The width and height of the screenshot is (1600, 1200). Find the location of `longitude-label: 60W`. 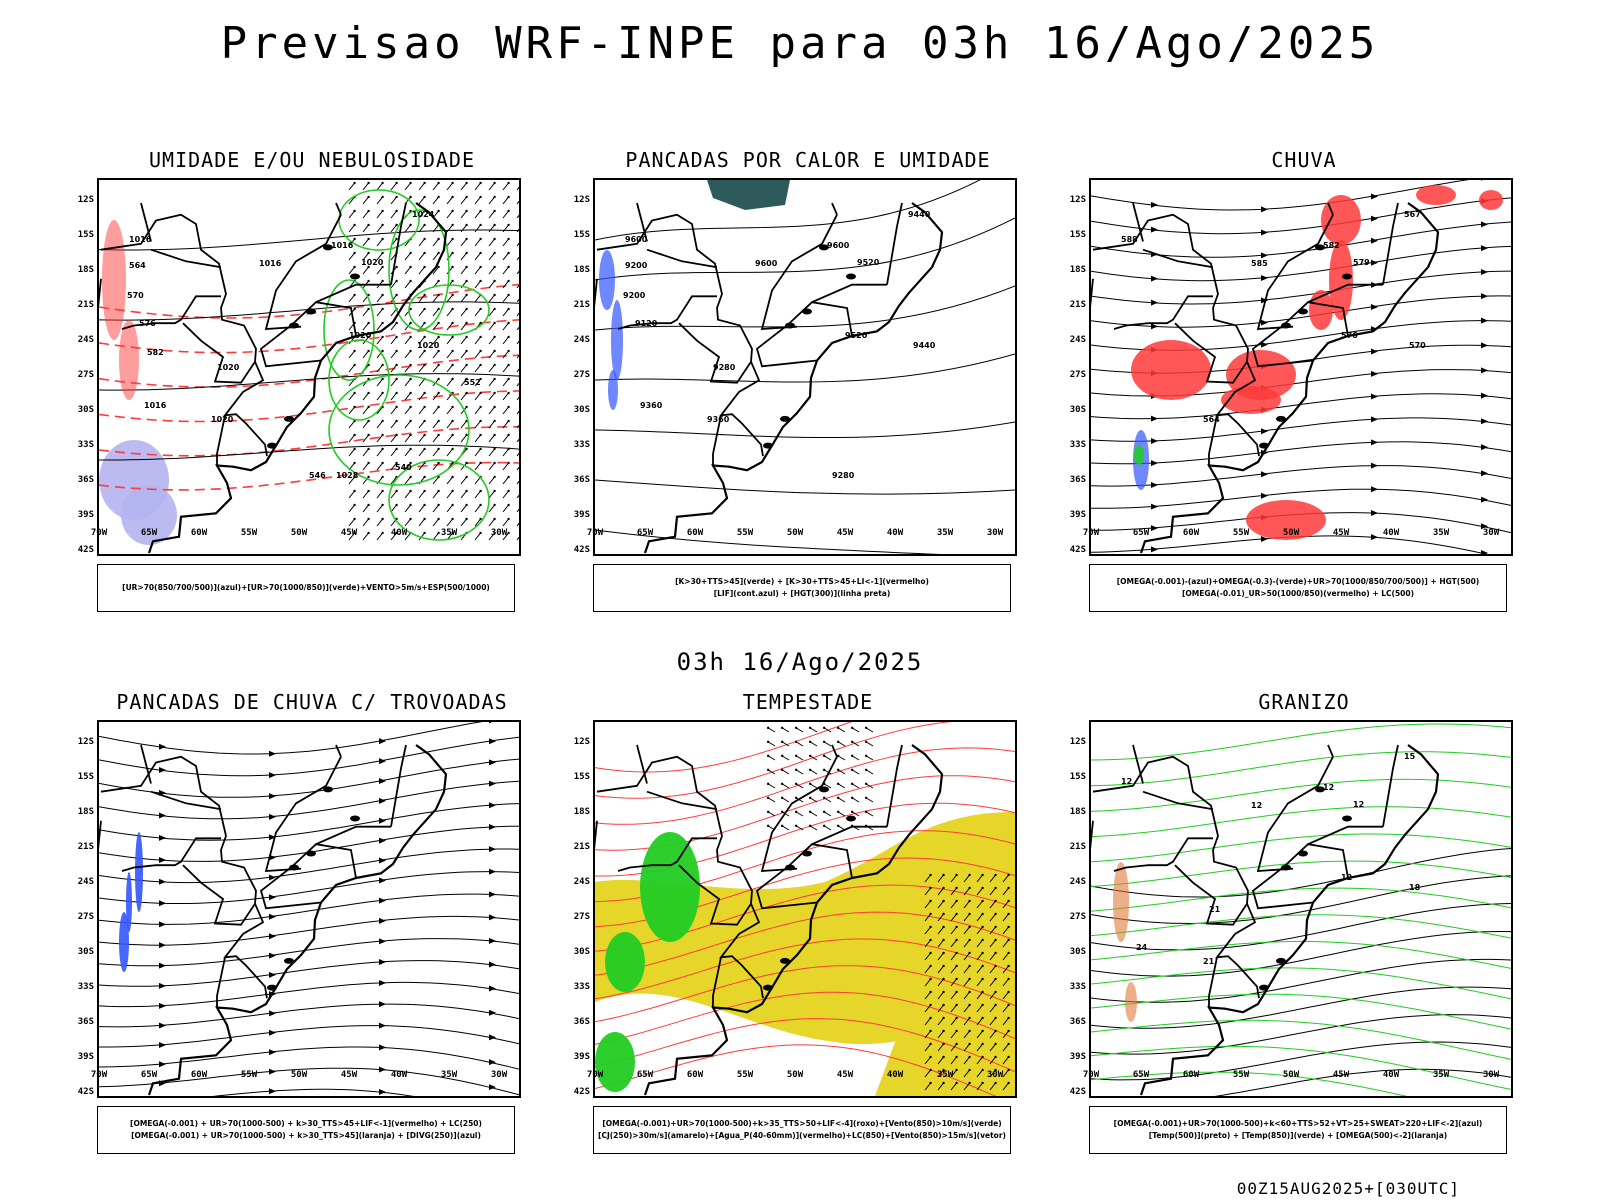

longitude-label: 60W is located at coordinates (695, 533).